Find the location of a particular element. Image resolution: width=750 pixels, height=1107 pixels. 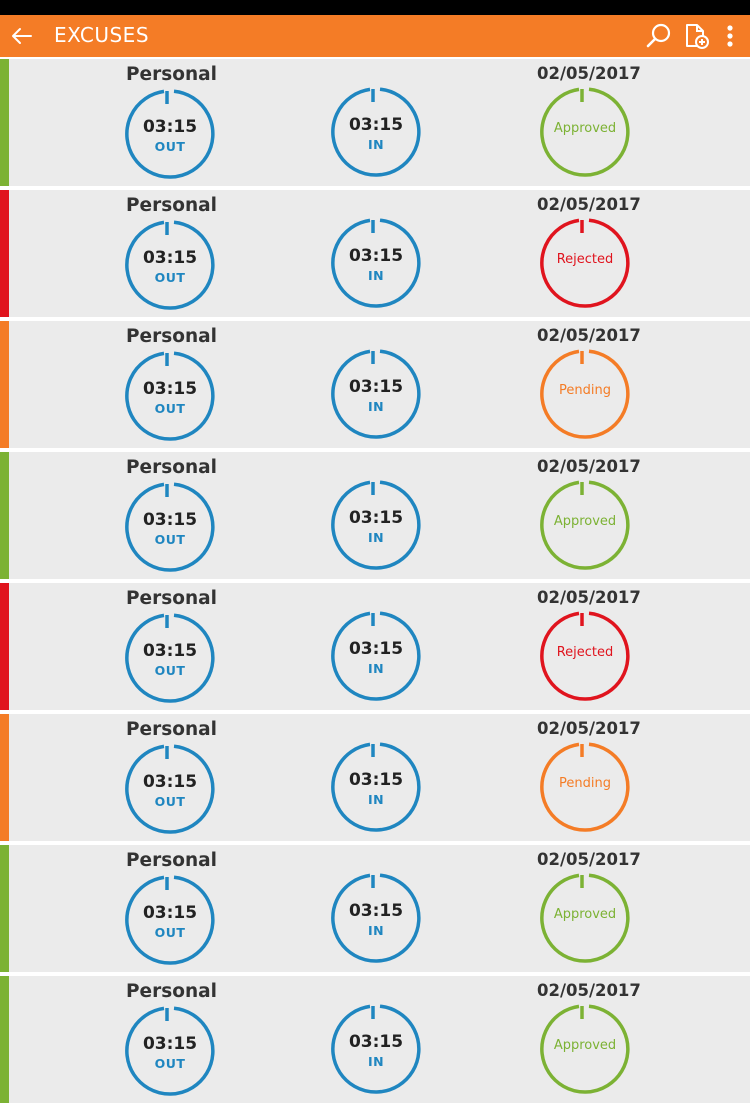

back-arrow-icon is located at coordinates (22, 36).